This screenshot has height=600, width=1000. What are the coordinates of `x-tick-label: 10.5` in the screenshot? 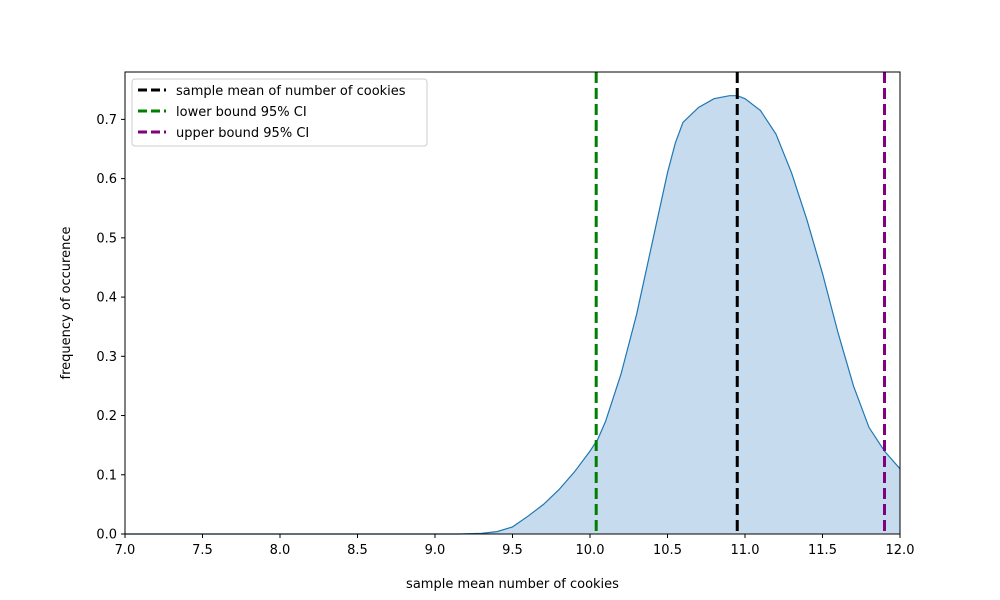 It's located at (667, 550).